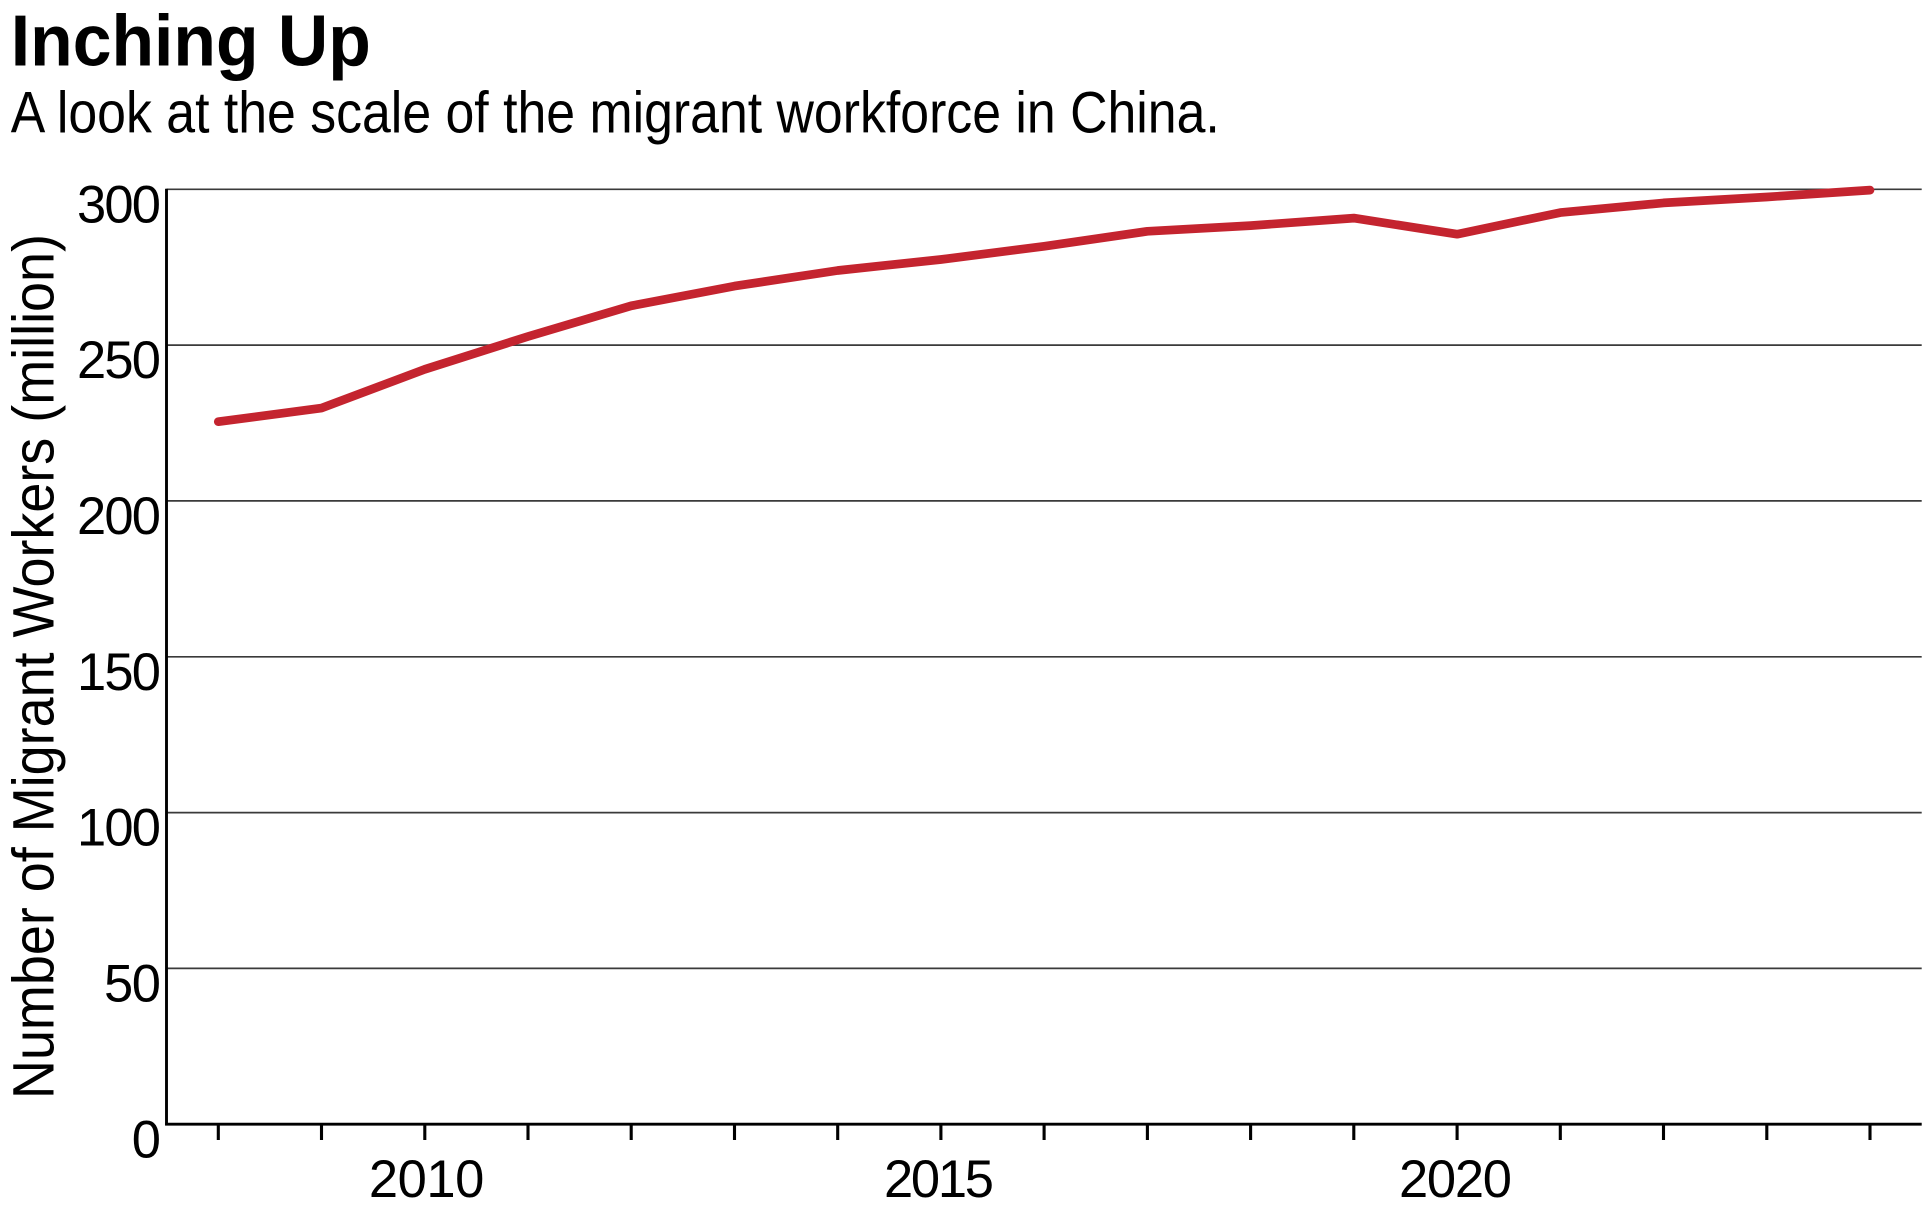 The height and width of the screenshot is (1209, 1924). I want to click on svg-text: 0, so click(146, 1139).